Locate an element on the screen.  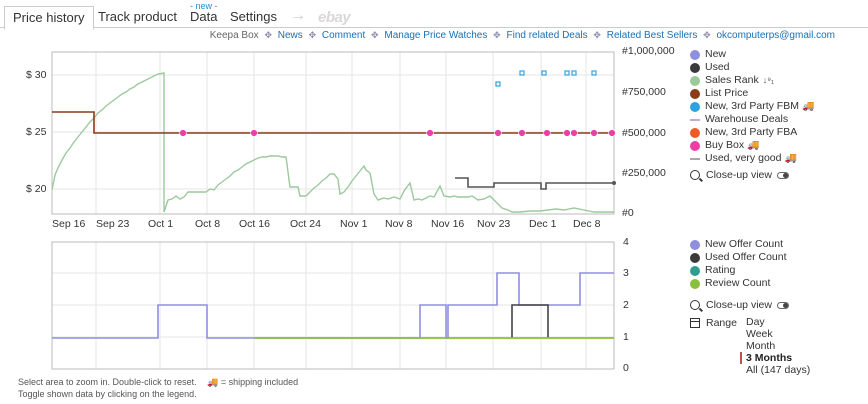
range-month: Month is located at coordinates (761, 346).